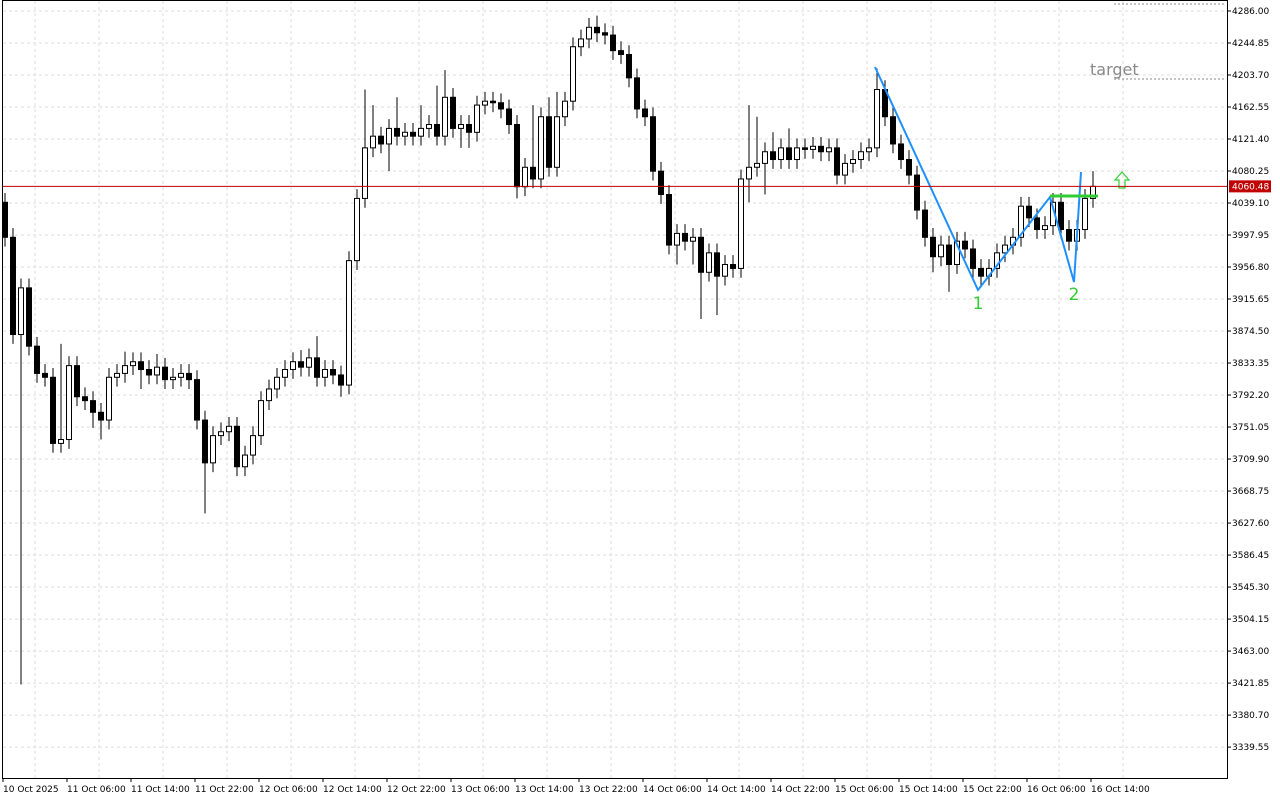 The height and width of the screenshot is (800, 1280). What do you see at coordinates (978, 304) in the screenshot?
I see `point-label: 1` at bounding box center [978, 304].